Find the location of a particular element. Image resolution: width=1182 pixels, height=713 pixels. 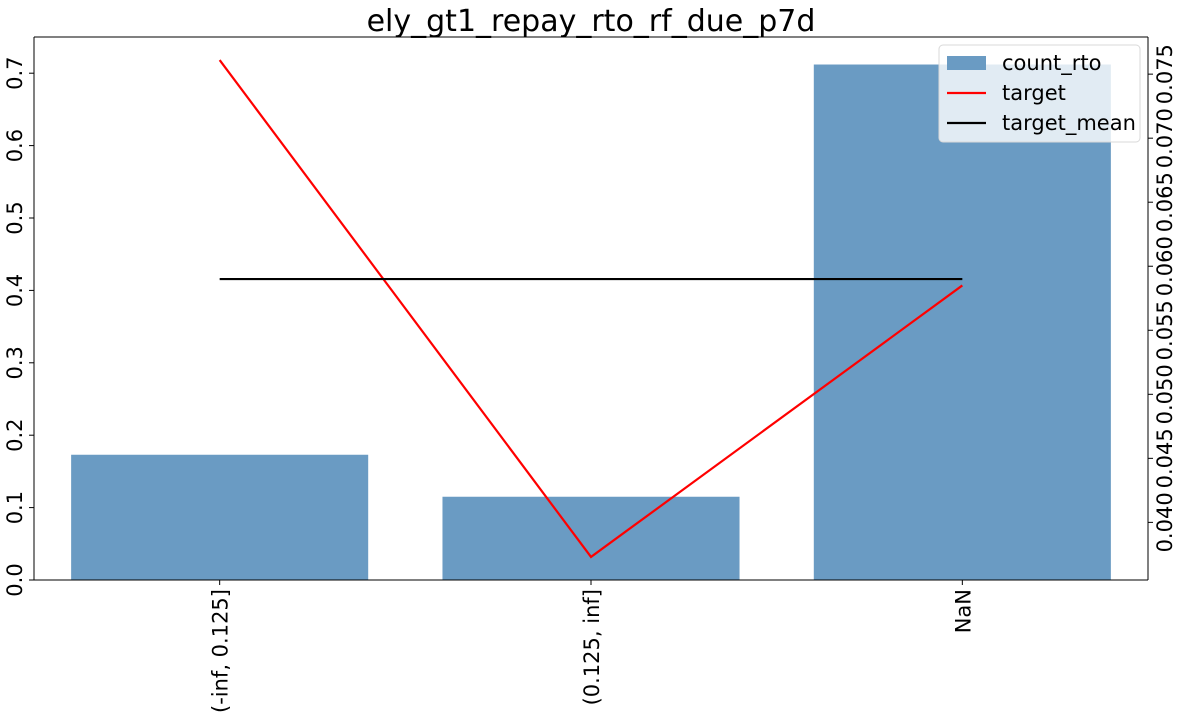

right-tick-label: 0.075 is located at coordinates (1165, 74).